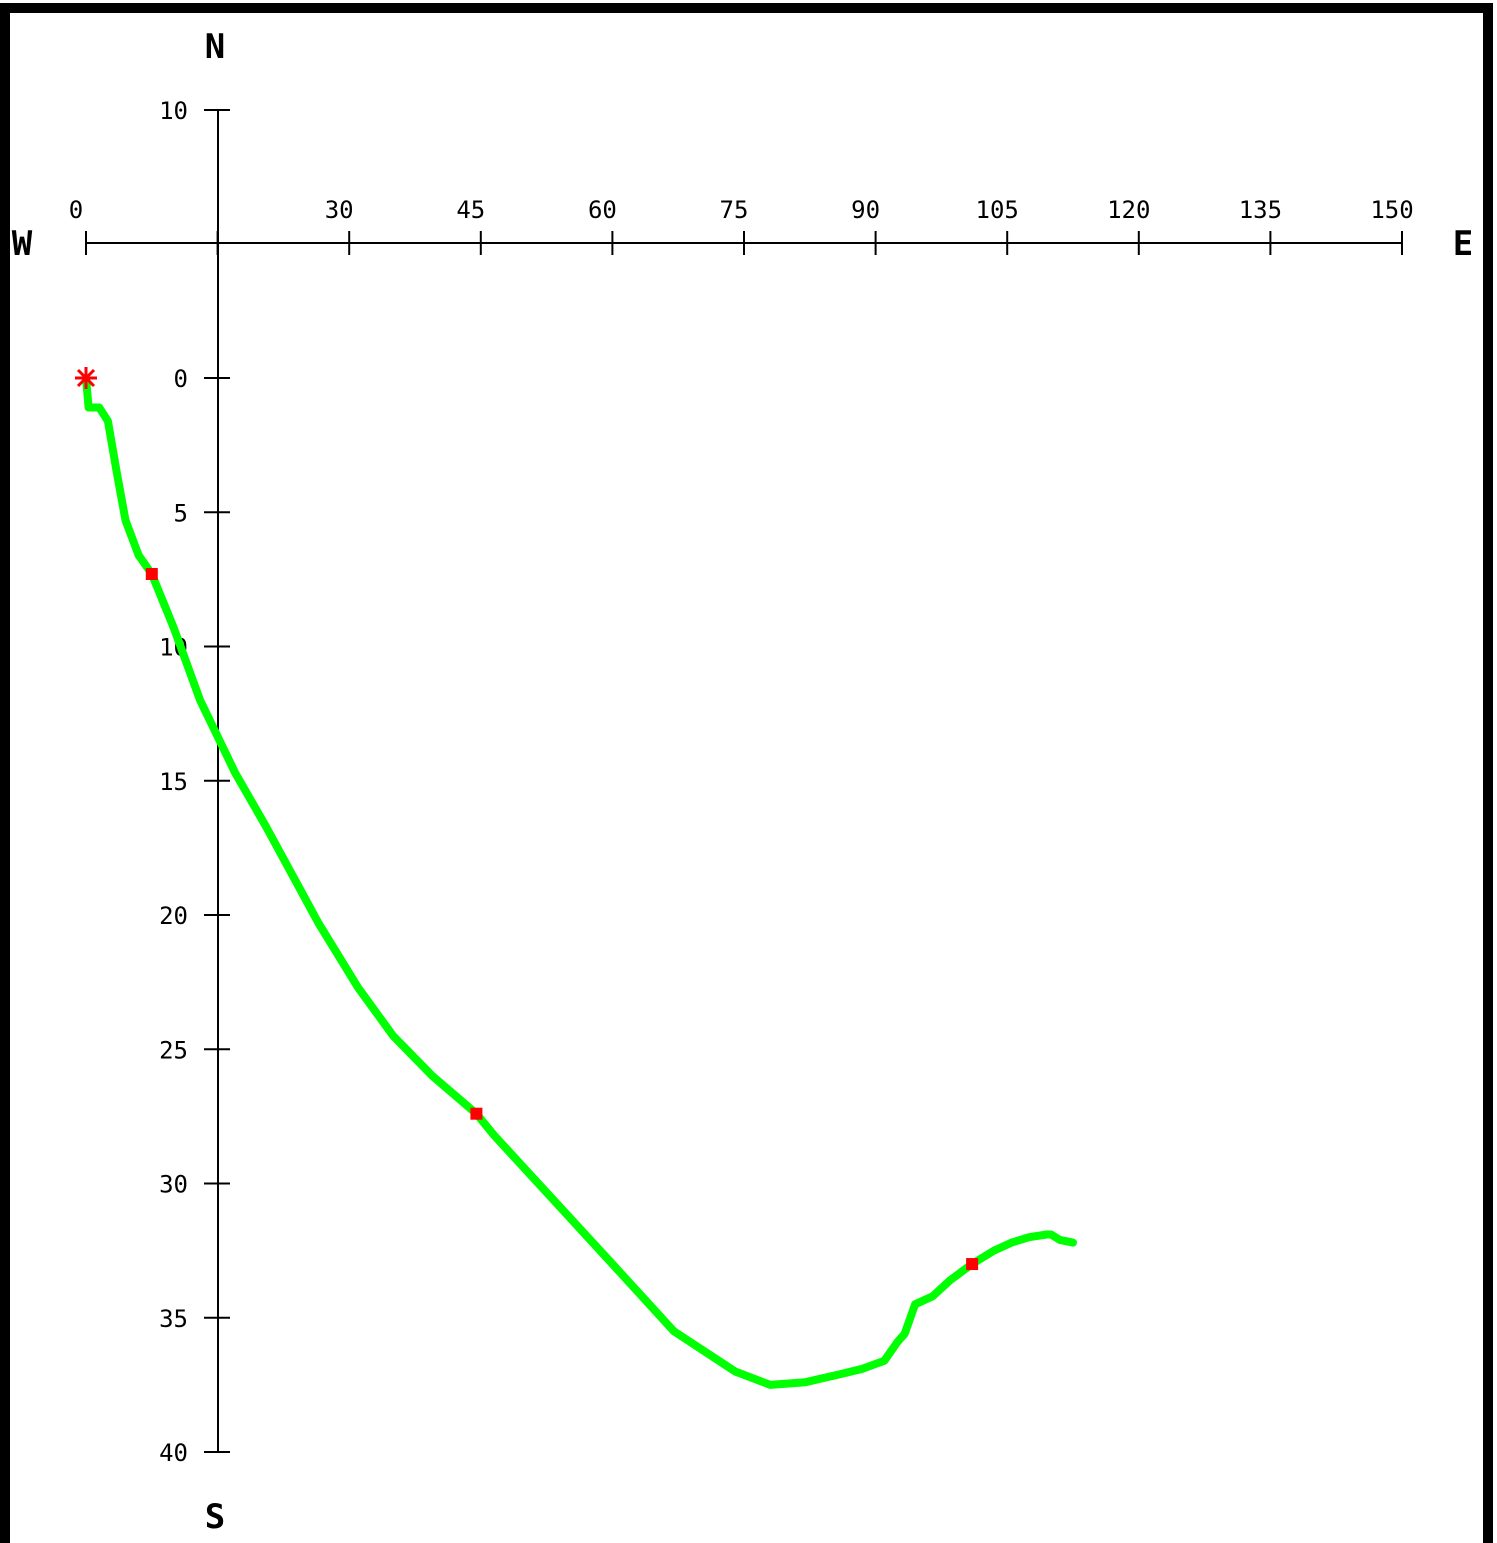  What do you see at coordinates (173, 1453) in the screenshot?
I see `y-tick-label: 40` at bounding box center [173, 1453].